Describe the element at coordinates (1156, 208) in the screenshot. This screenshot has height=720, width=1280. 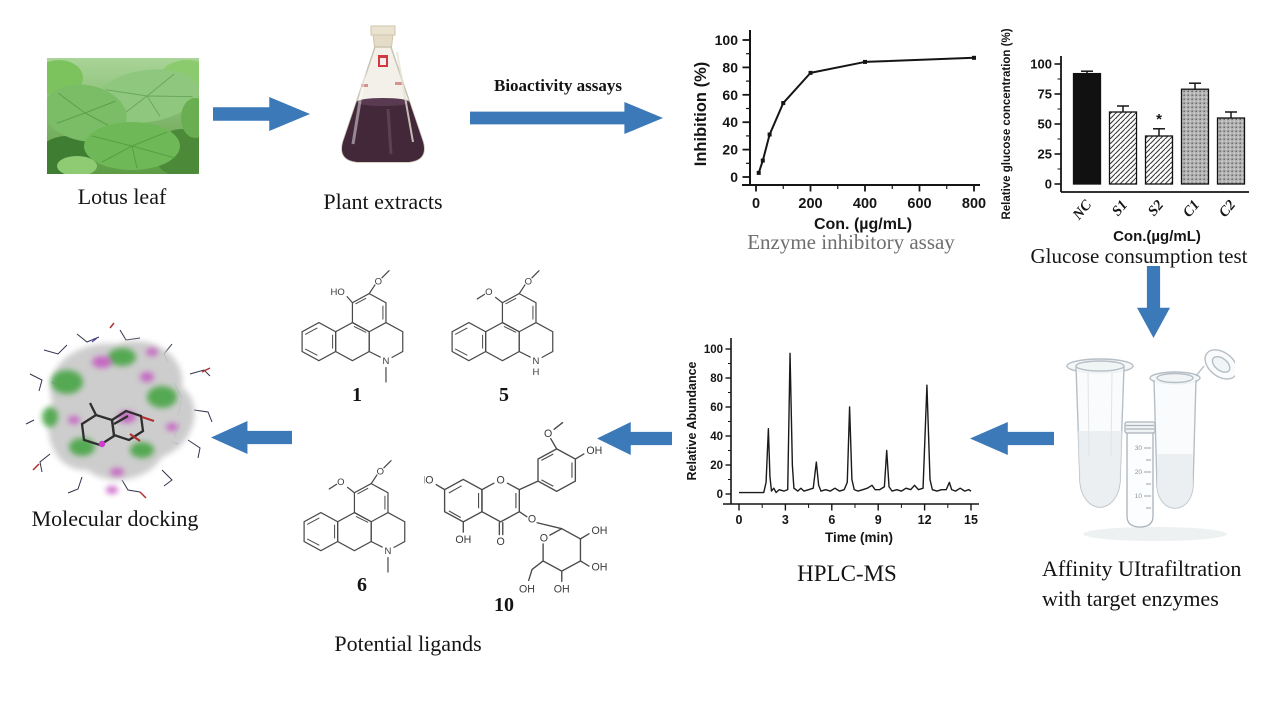
I see `svg-text: S2` at that location.